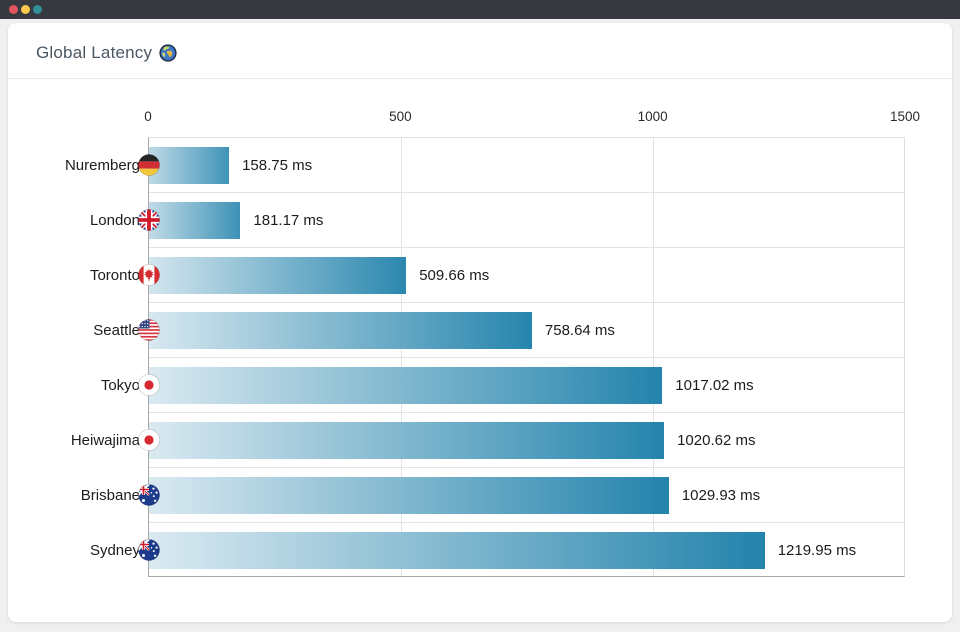  What do you see at coordinates (454, 275) in the screenshot?
I see `value-label: 509.66 ms` at bounding box center [454, 275].